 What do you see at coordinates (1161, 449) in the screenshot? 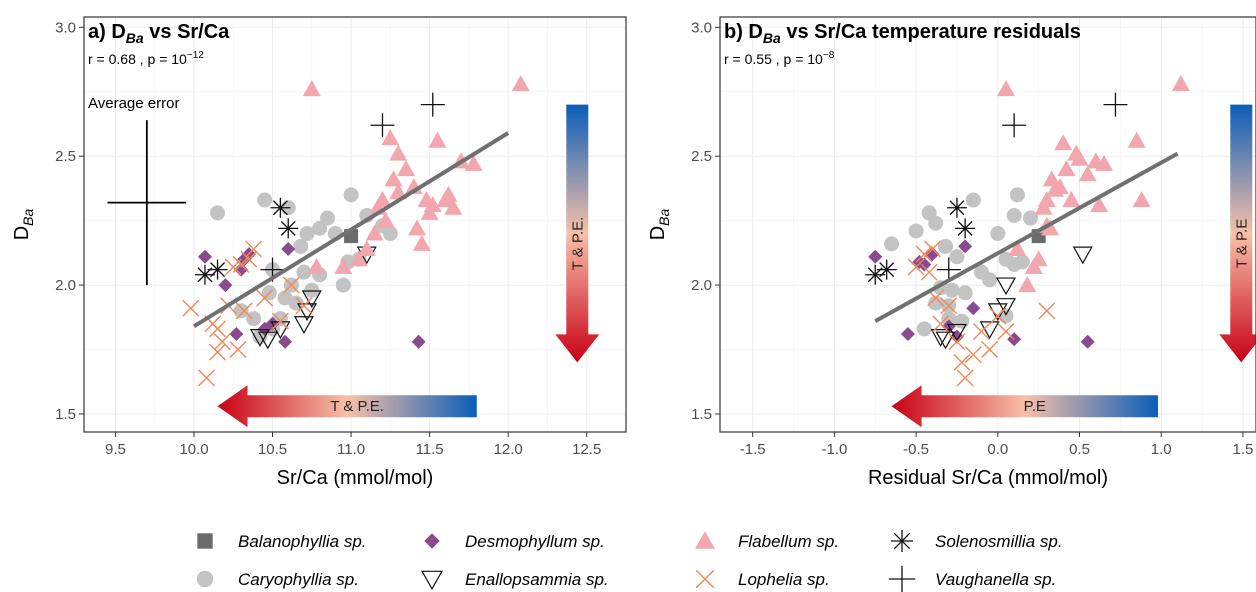
I see `x-tick-label: 1.0` at bounding box center [1161, 449].